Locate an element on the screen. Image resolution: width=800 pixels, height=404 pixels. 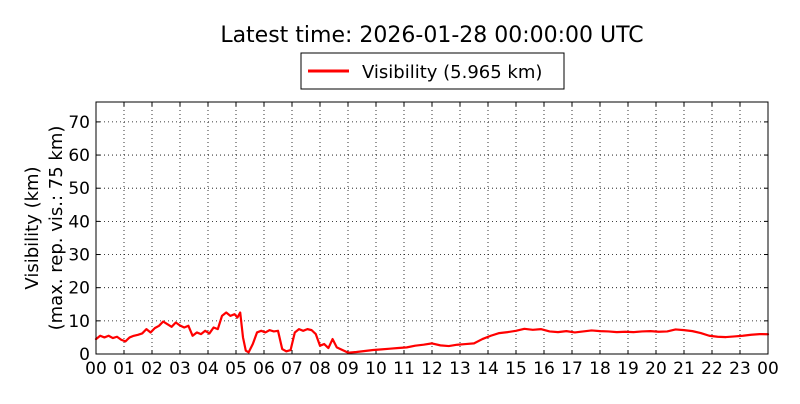
y-tick-label: 40 is located at coordinates (79, 222).